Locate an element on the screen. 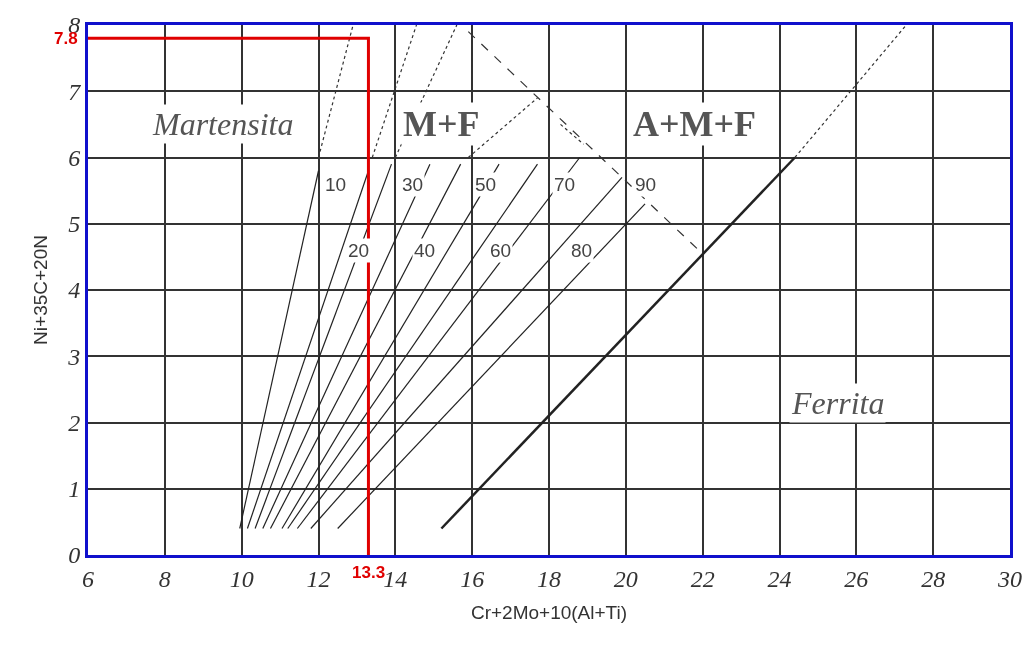 The width and height of the screenshot is (1034, 661). y-axis-title: Ni+35C+20N is located at coordinates (41, 290).